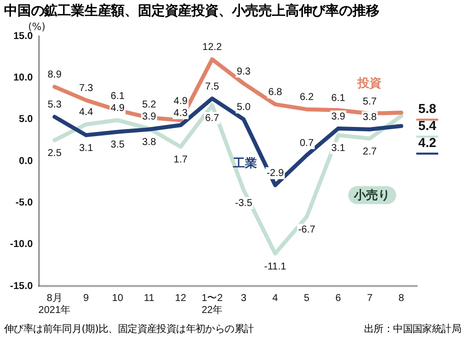  Describe the element at coordinates (370, 152) in the screenshot. I see `data-label: 2.7` at that location.